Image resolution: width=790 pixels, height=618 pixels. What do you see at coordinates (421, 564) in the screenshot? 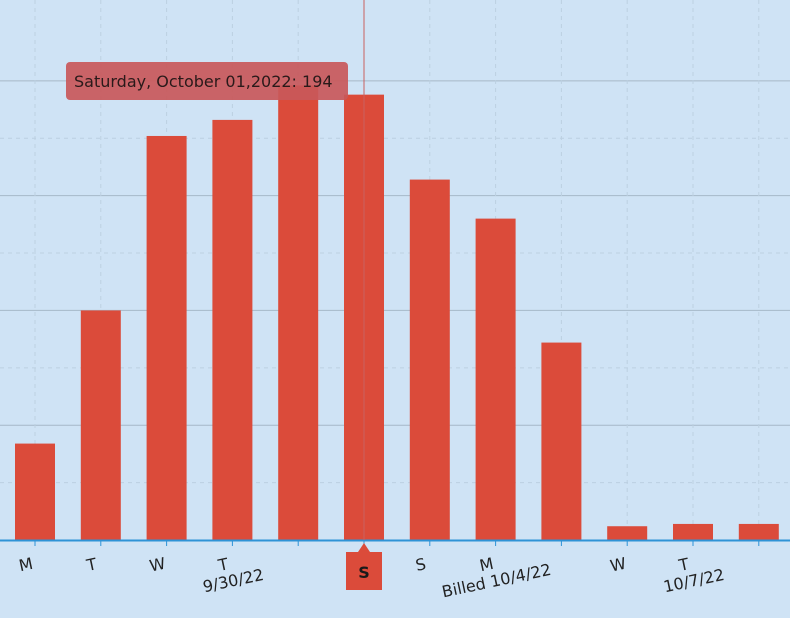
I see `x-tick-label: S` at bounding box center [421, 564].